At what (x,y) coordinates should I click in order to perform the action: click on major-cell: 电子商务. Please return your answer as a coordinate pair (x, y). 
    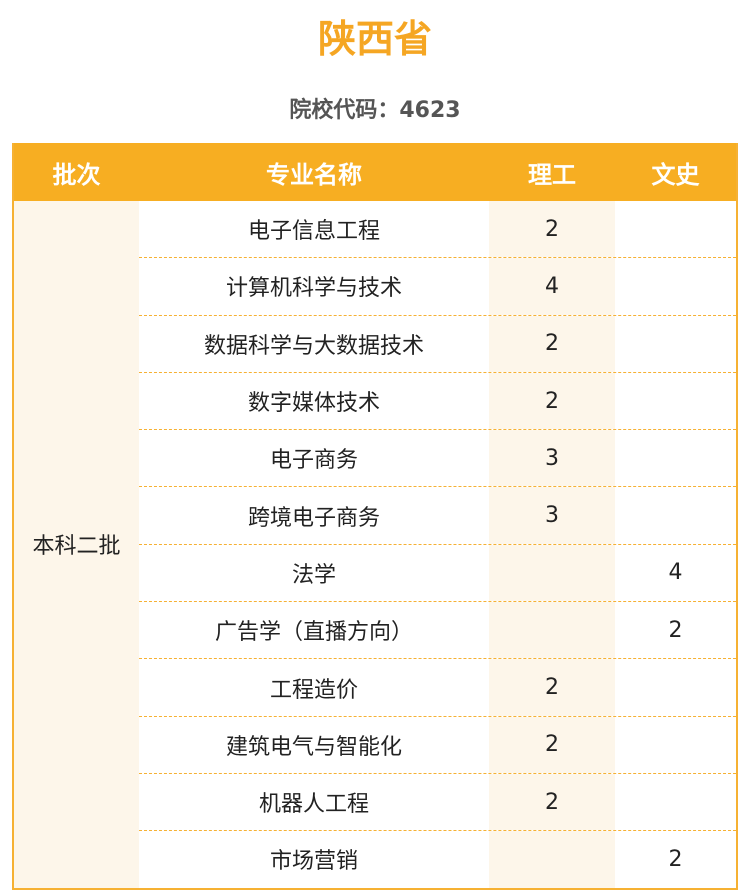
    Looking at the image, I should click on (313, 461).